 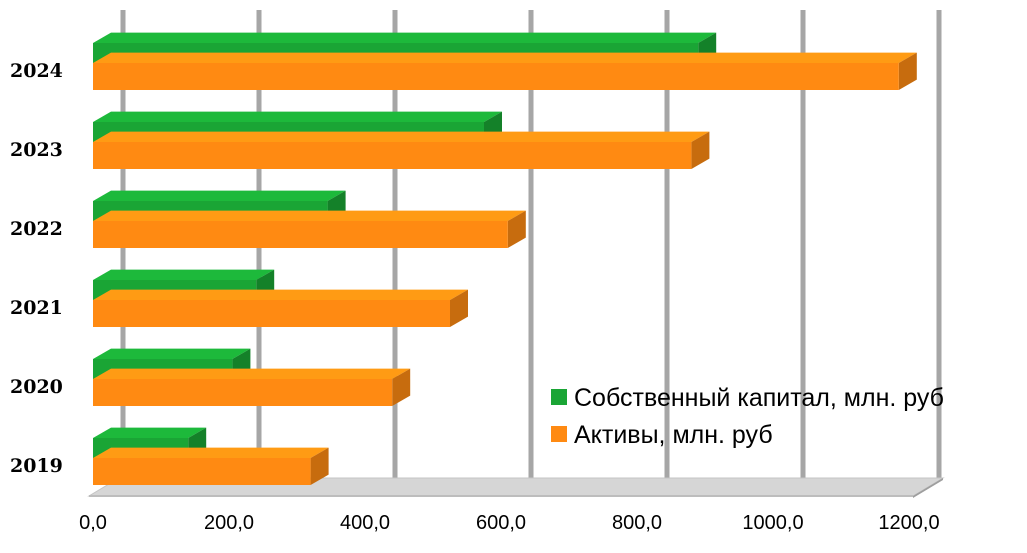 What do you see at coordinates (501, 523) in the screenshot?
I see `x-tick-label: 600,0` at bounding box center [501, 523].